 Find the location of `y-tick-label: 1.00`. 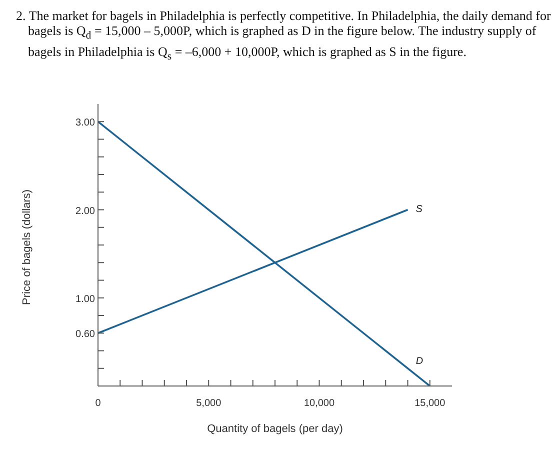

y-tick-label: 1.00 is located at coordinates (86, 300).